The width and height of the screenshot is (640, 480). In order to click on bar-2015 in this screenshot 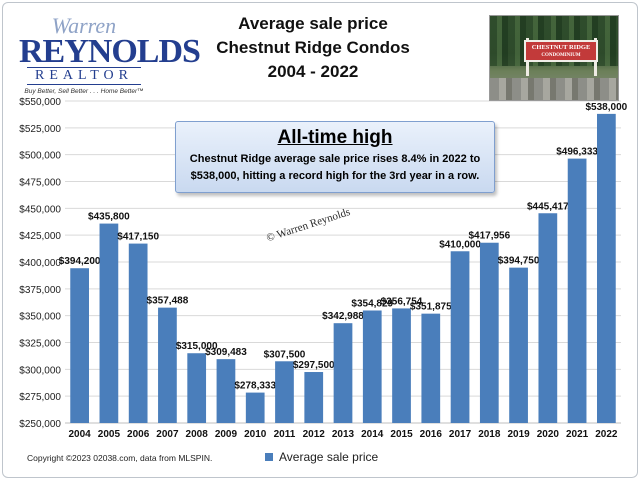, I will do `click(401, 365)`.